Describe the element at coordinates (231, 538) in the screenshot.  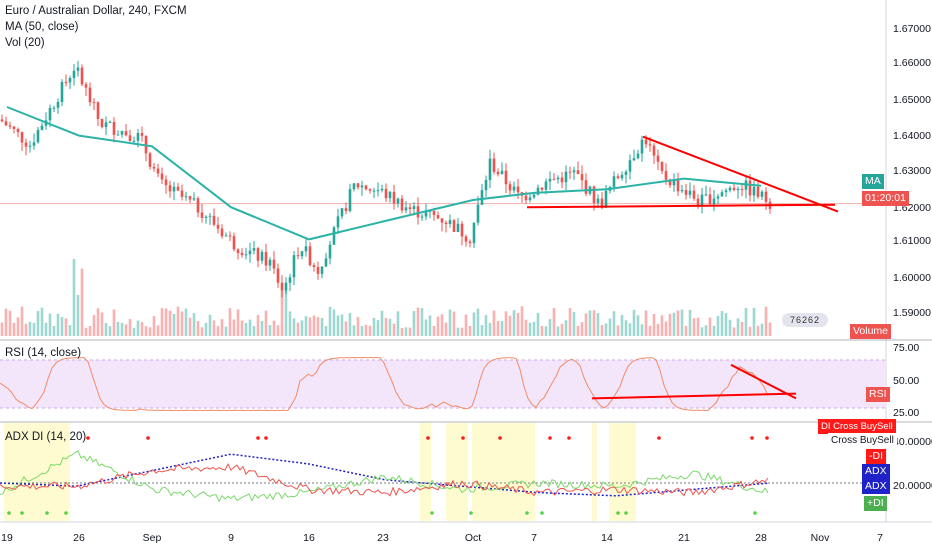
I see `time-label: 9` at that location.